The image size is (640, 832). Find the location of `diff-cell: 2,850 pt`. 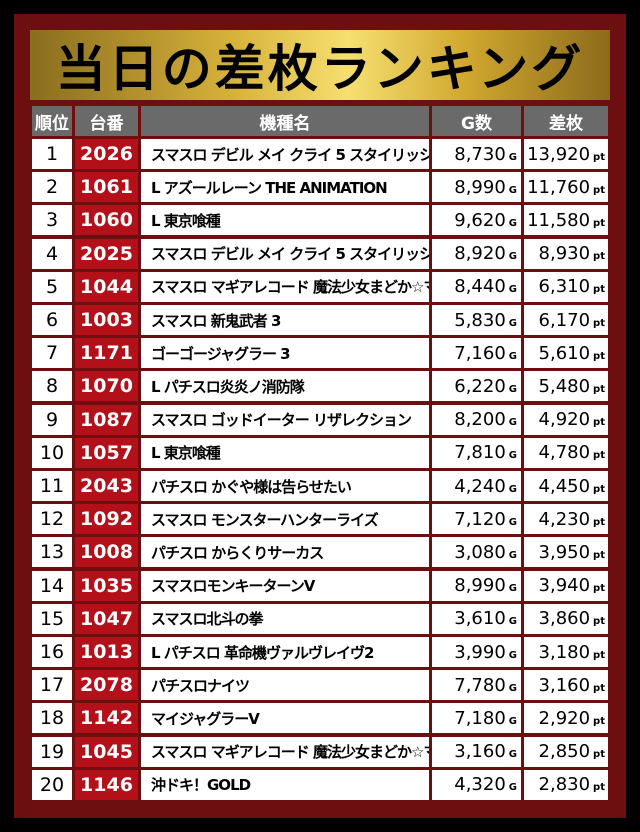

diff-cell: 2,850 pt is located at coordinates (566, 751).